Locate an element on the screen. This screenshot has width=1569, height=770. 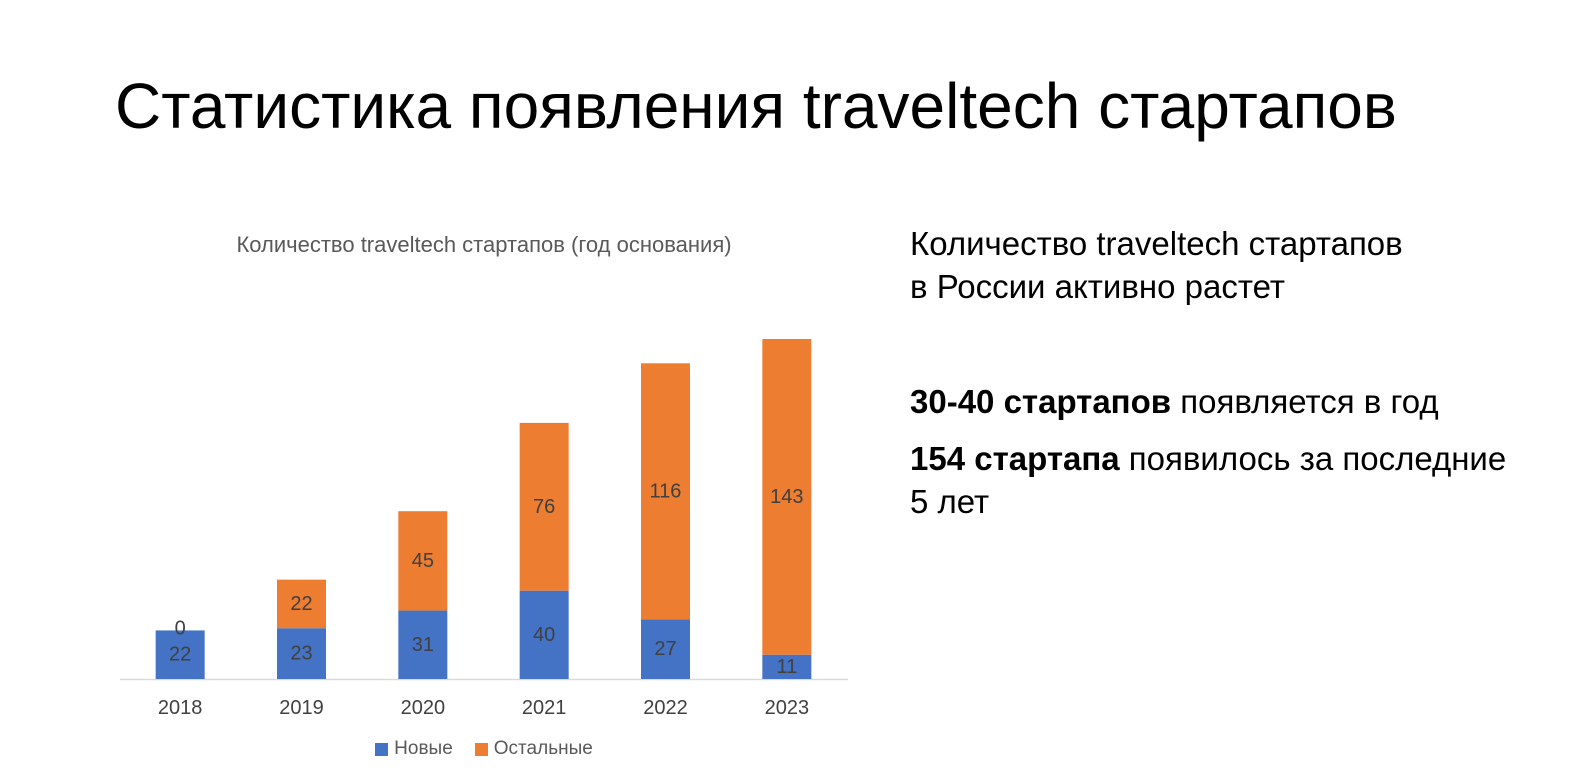
fact-startups-per-year: 30-40 стартапов появляется в год is located at coordinates (1220, 401).